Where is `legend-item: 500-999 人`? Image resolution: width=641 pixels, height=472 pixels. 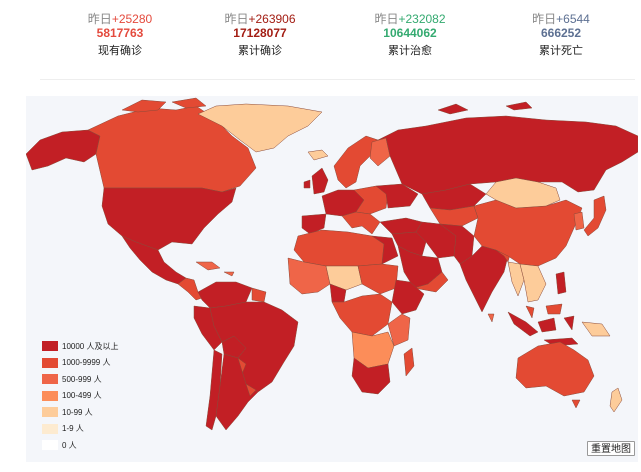
legend-item: 500-999 人 is located at coordinates (80, 379).